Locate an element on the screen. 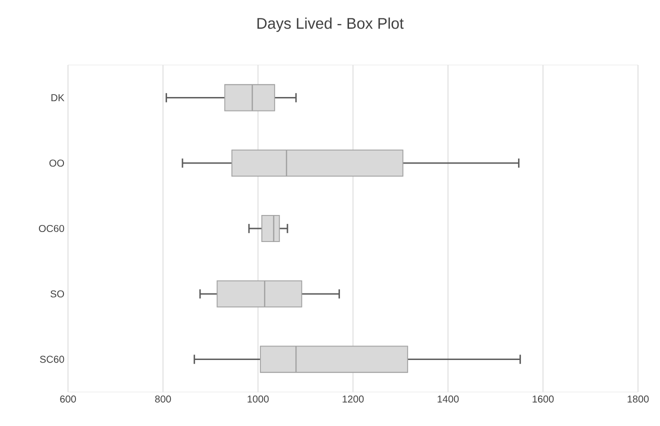 This screenshot has height=426, width=660. y-tick-label: DK is located at coordinates (57, 98).